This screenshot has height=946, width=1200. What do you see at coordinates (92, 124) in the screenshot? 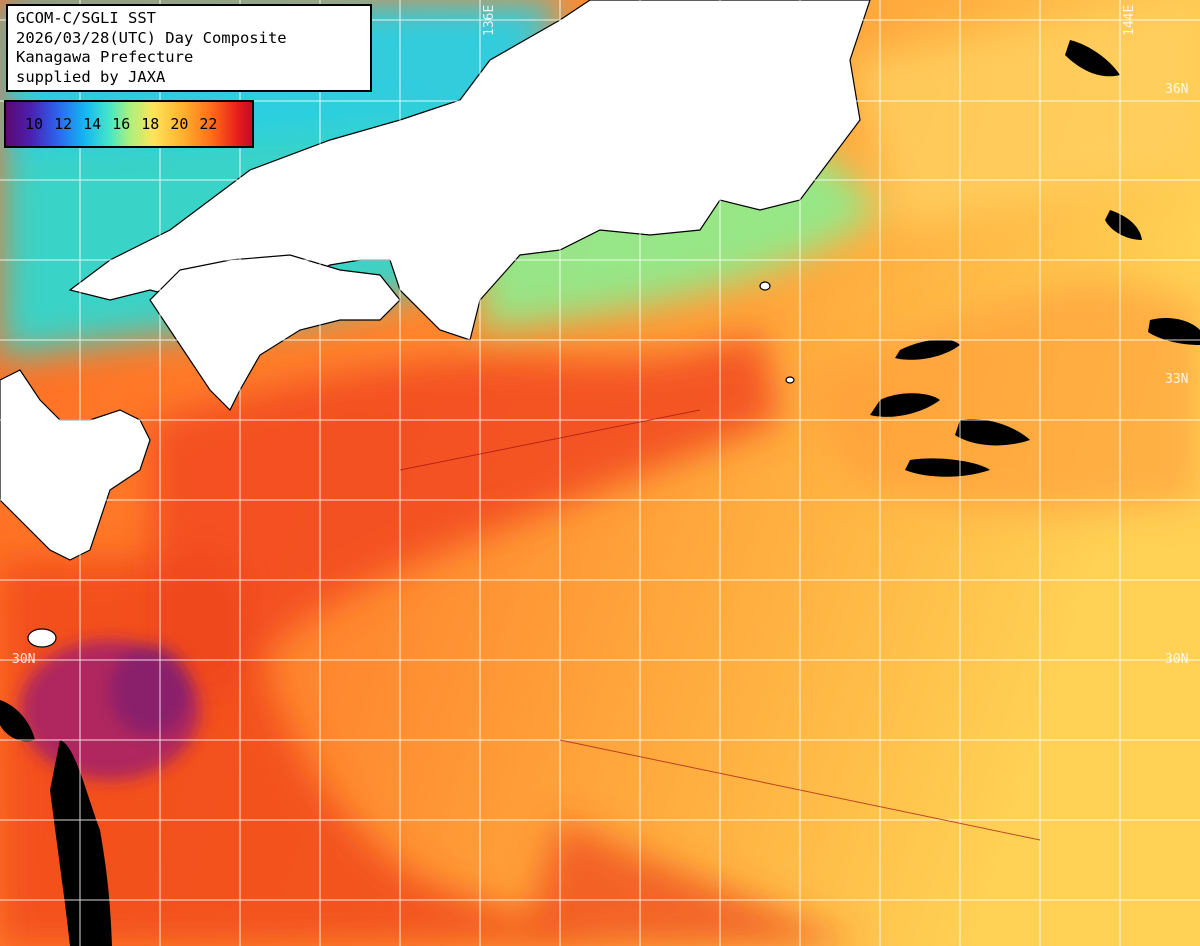
I see `legend-tick: 14` at bounding box center [92, 124].